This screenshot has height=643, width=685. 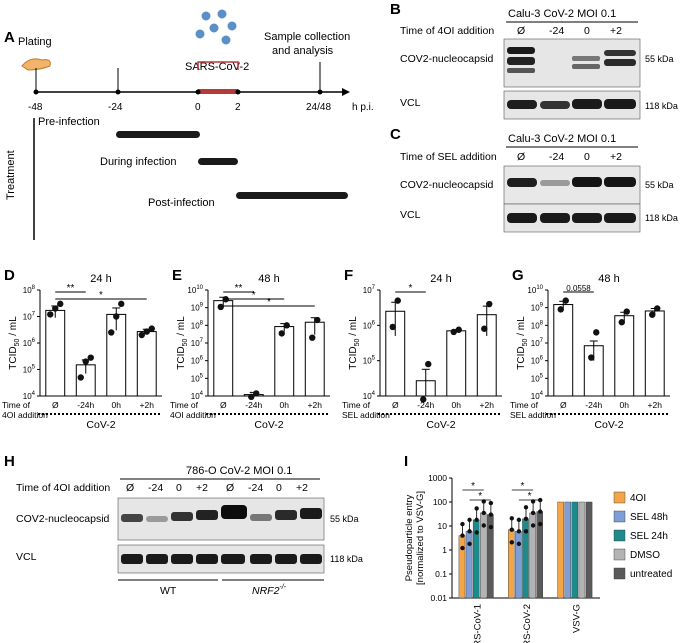 What do you see at coordinates (535, 290) in the screenshot?
I see `chart-g-ytick-label: 10¹⁰` at bounding box center [535, 290].